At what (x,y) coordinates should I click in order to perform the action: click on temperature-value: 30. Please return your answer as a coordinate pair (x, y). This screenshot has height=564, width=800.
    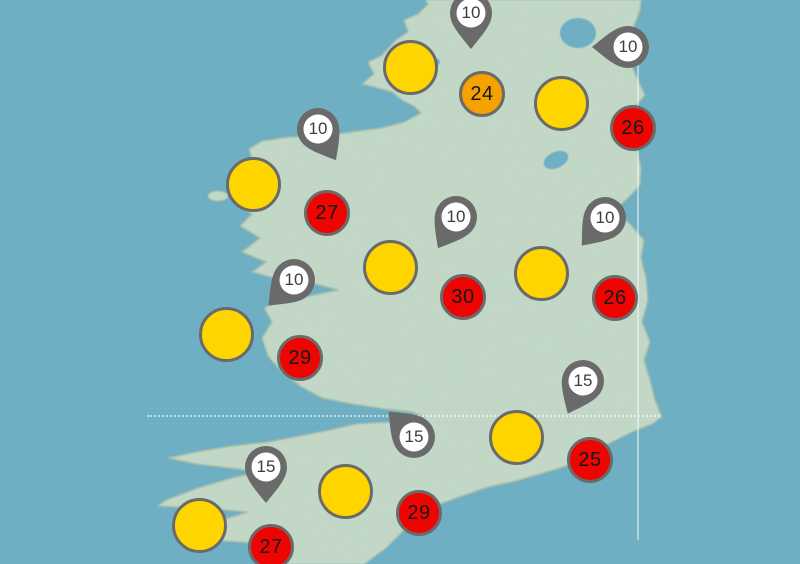
    Looking at the image, I should click on (463, 296).